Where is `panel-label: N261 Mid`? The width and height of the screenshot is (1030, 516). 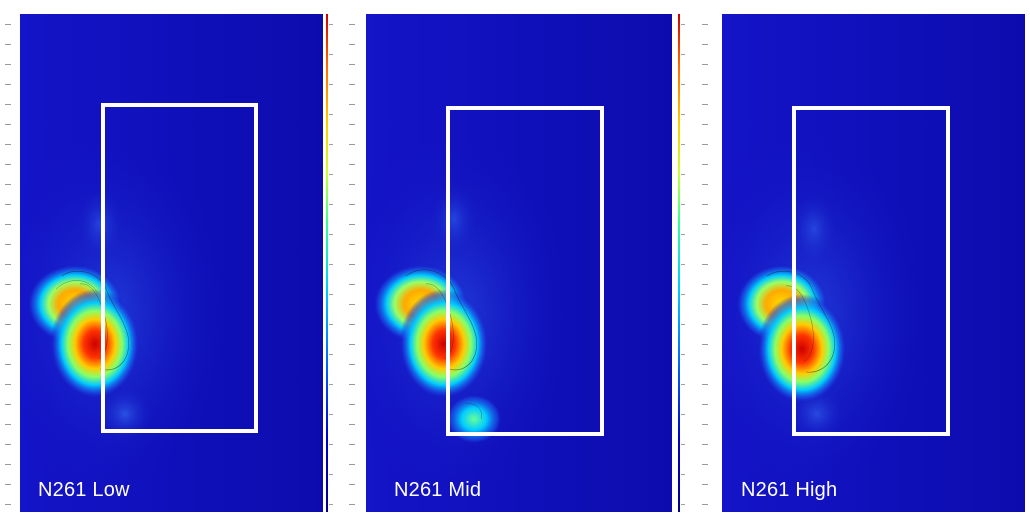 panel-label: N261 Mid is located at coordinates (438, 490).